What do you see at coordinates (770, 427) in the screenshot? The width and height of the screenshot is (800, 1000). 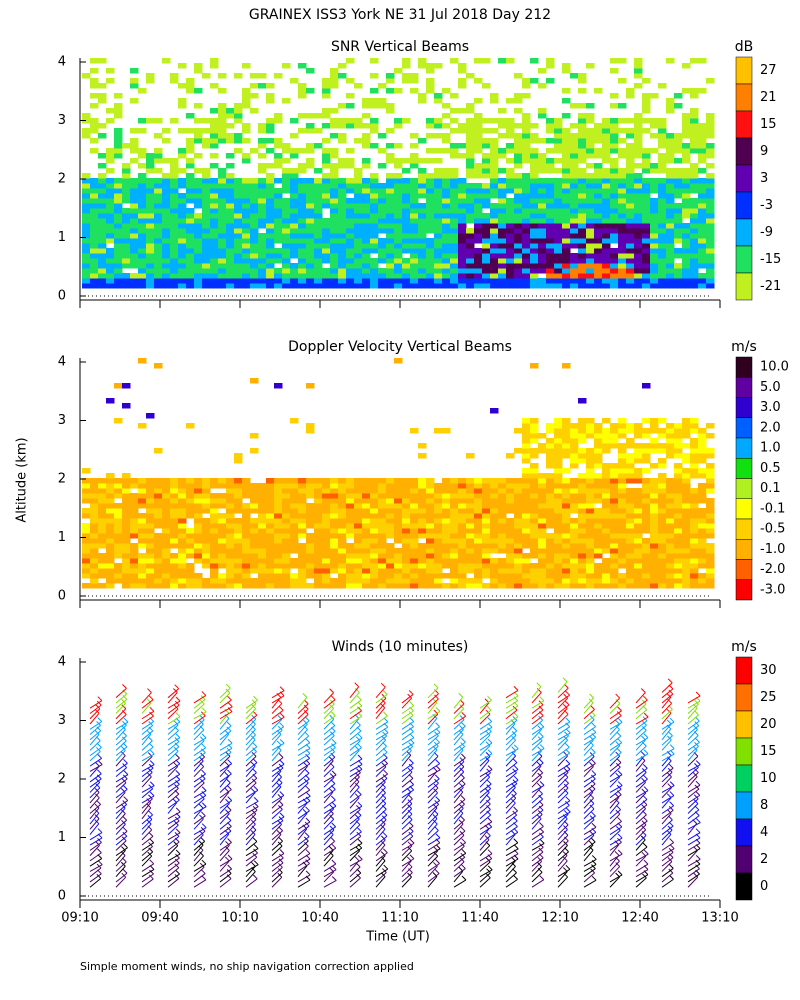 I see `colorbar-label: 2.0` at bounding box center [770, 427].